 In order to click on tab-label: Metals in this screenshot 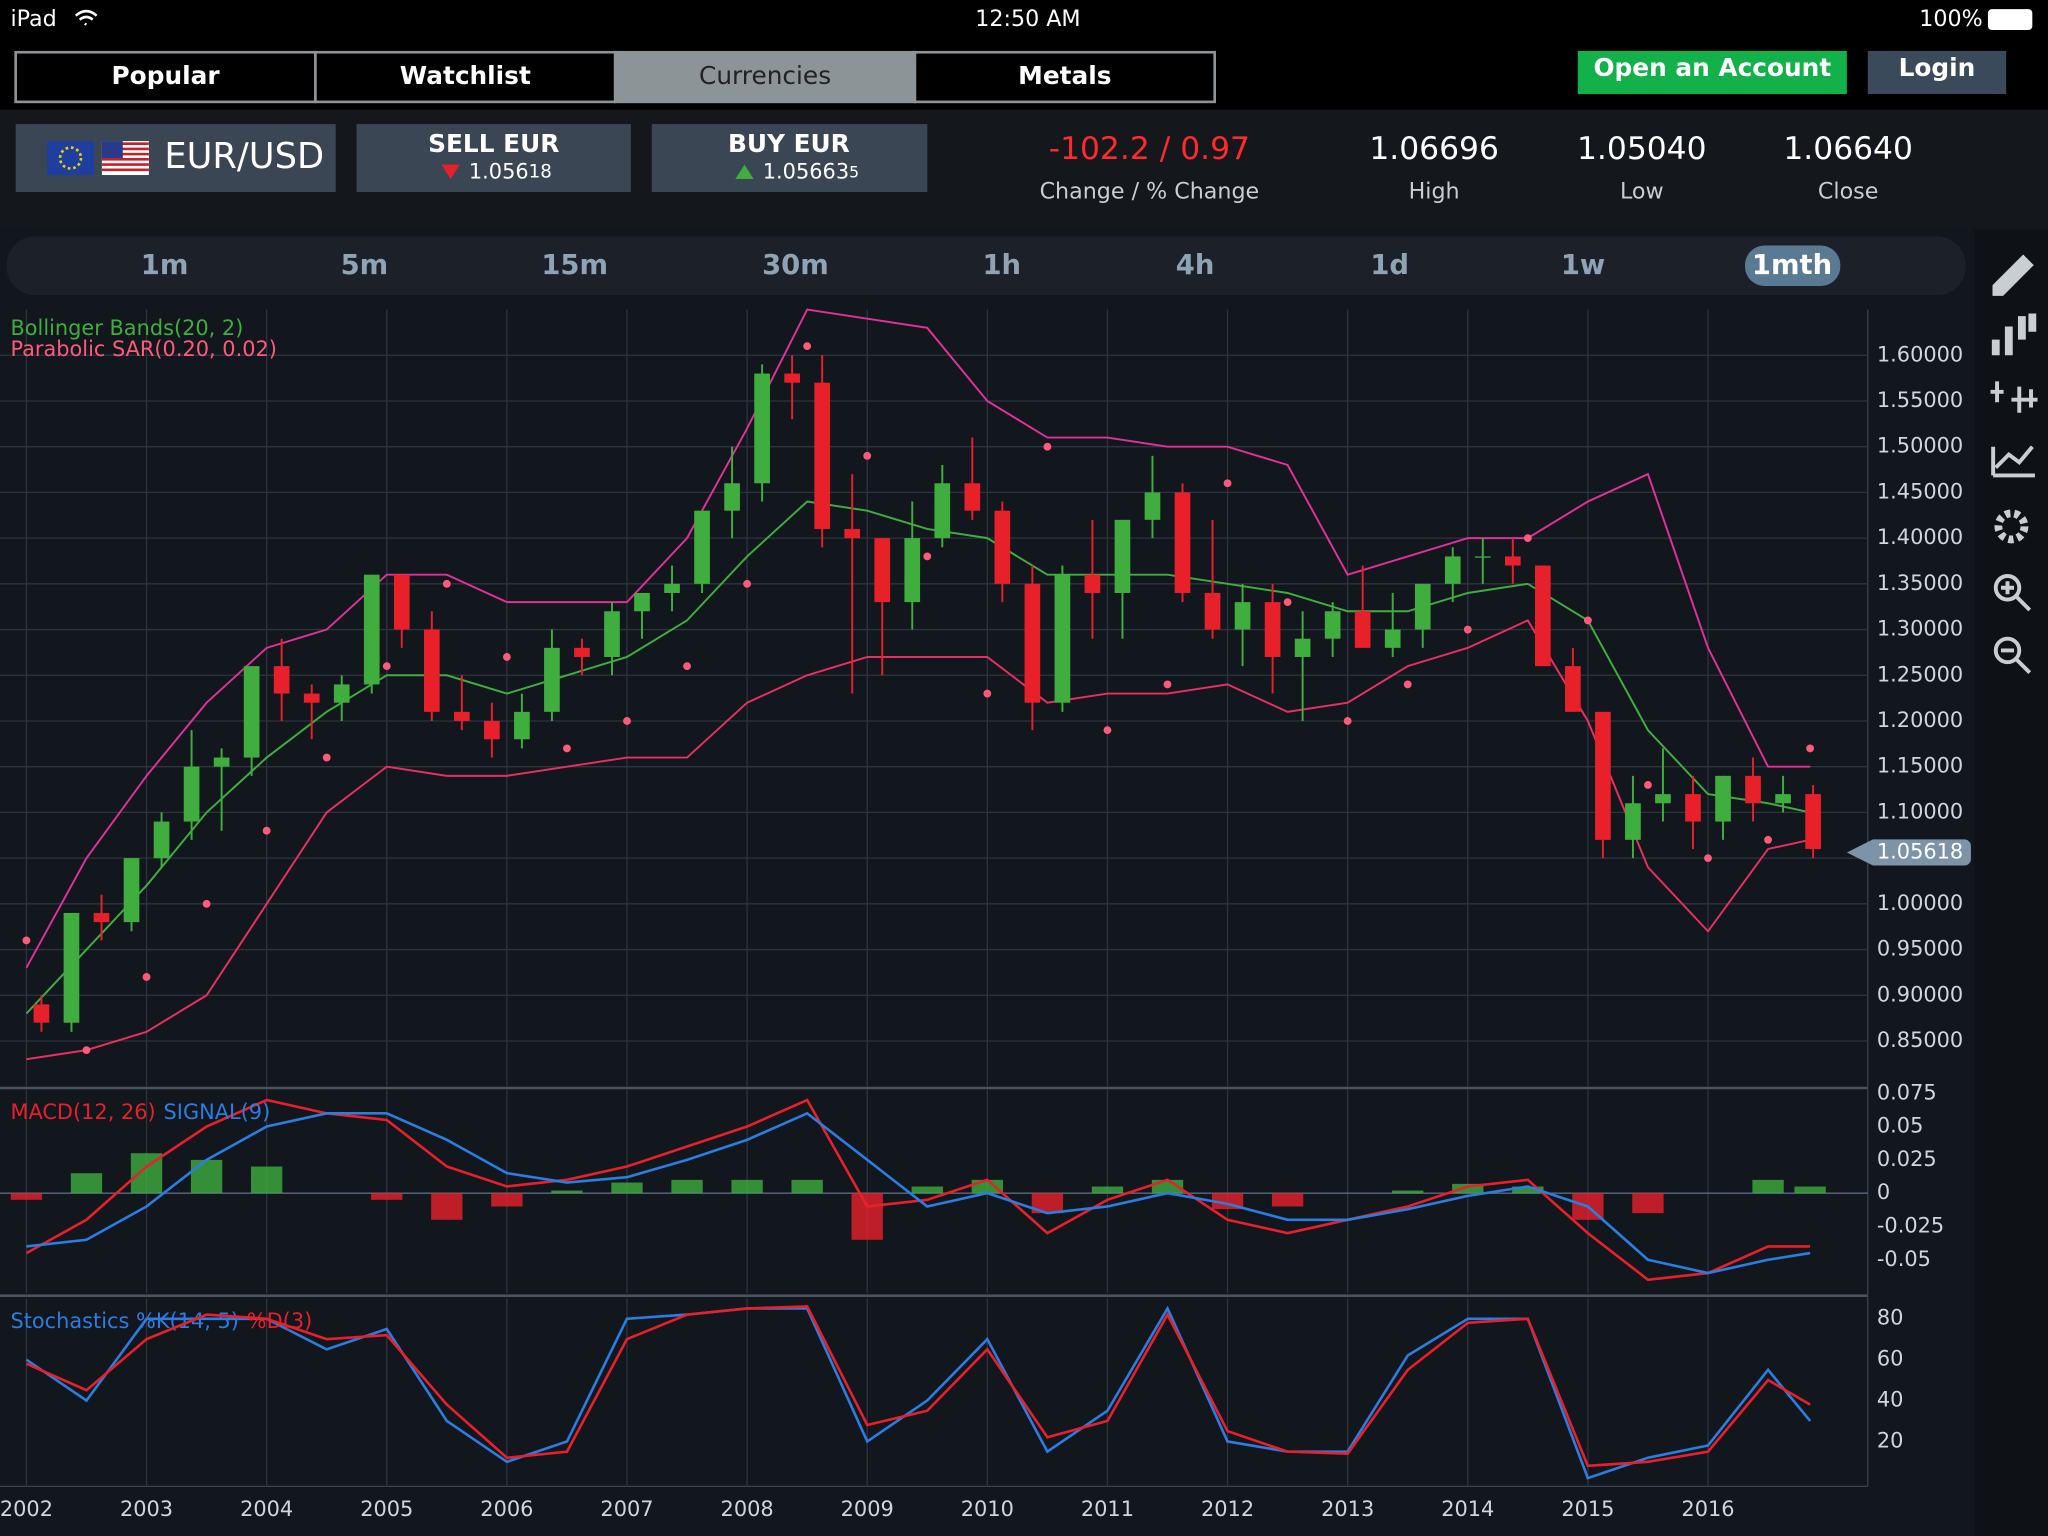, I will do `click(1064, 75)`.